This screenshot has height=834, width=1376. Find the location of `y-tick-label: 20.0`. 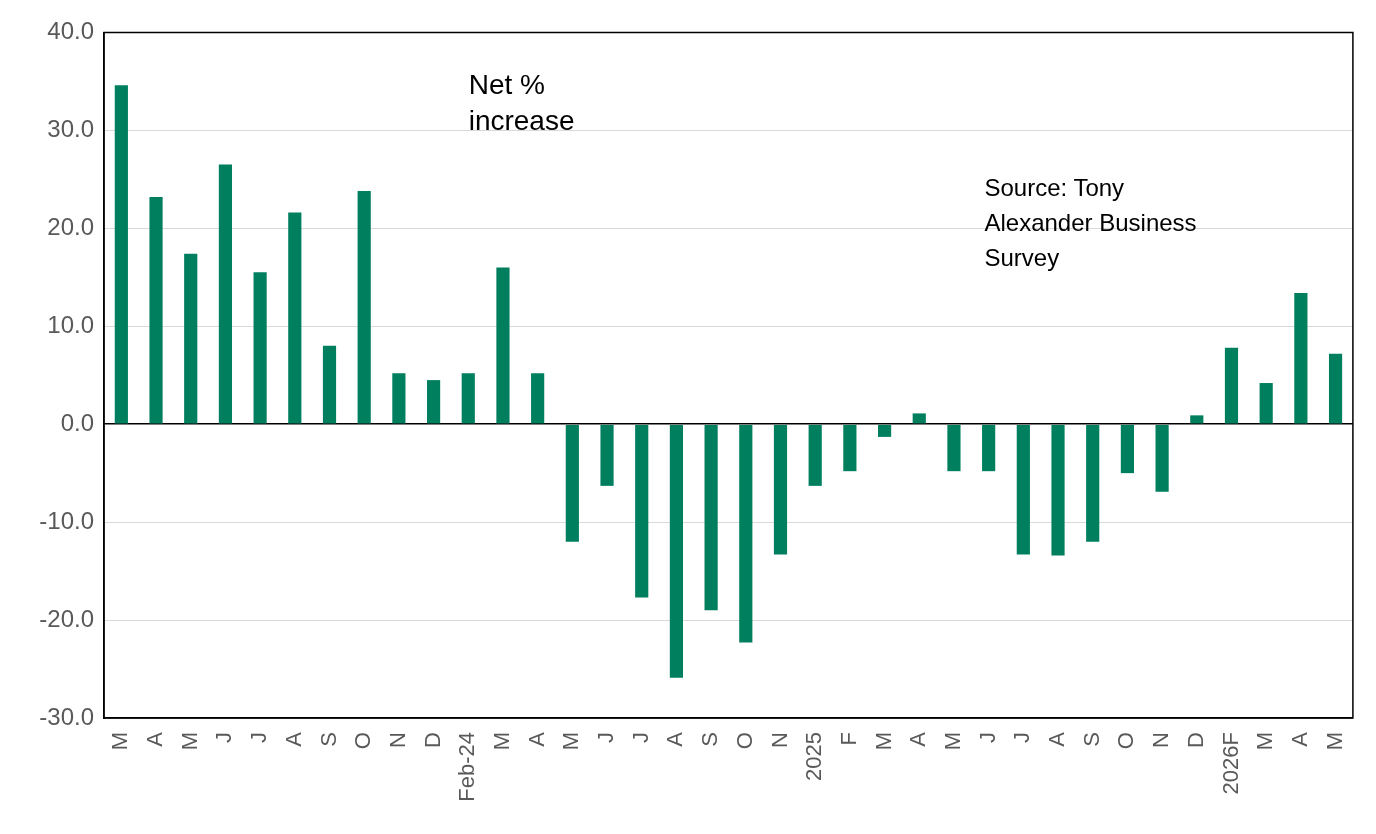

y-tick-label: 20.0 is located at coordinates (70, 226).